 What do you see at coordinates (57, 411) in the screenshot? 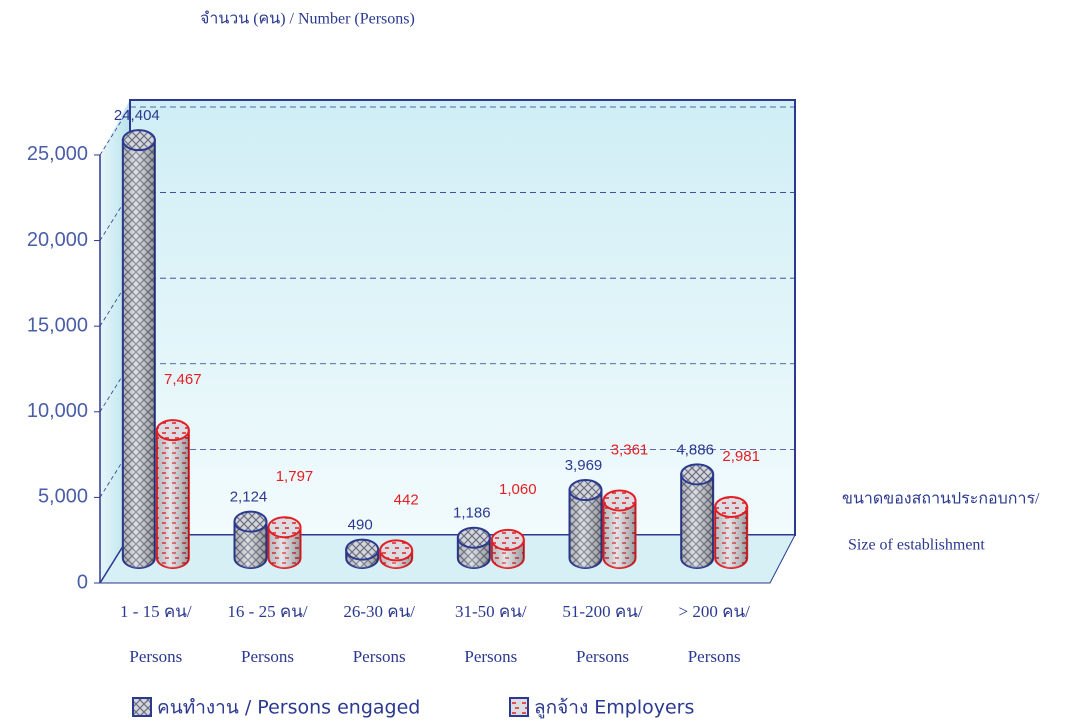
I see `y-tick-label: 10,000` at bounding box center [57, 411].